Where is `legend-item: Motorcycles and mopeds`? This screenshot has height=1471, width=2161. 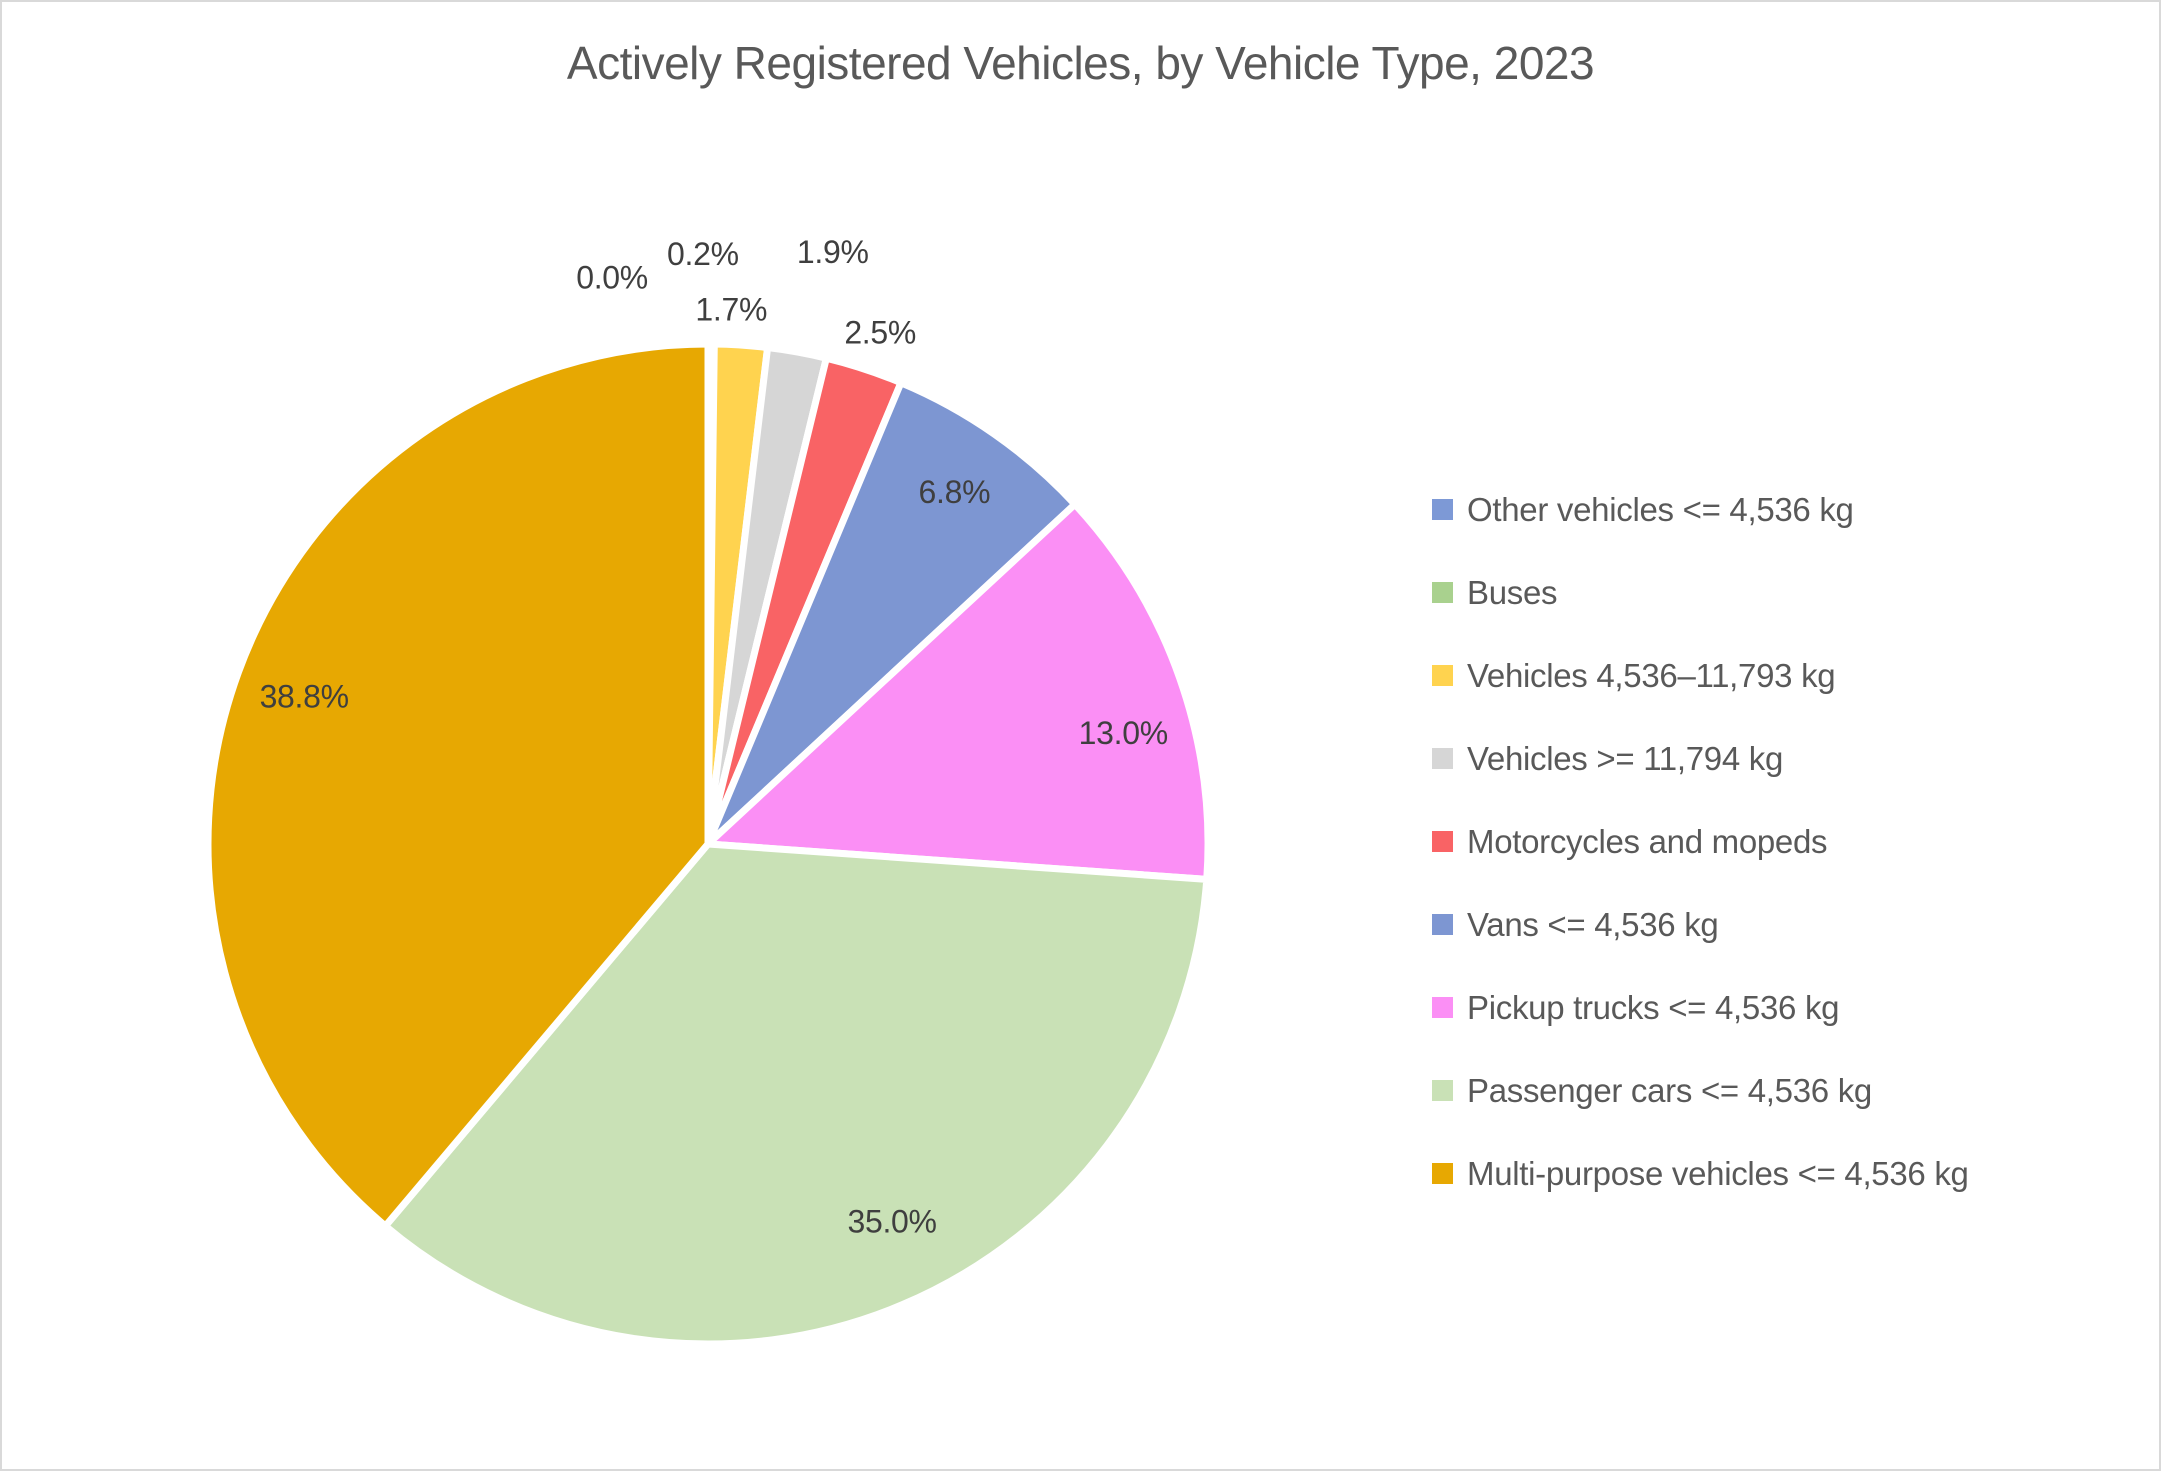
legend-item: Motorcycles and mopeds is located at coordinates (1700, 841).